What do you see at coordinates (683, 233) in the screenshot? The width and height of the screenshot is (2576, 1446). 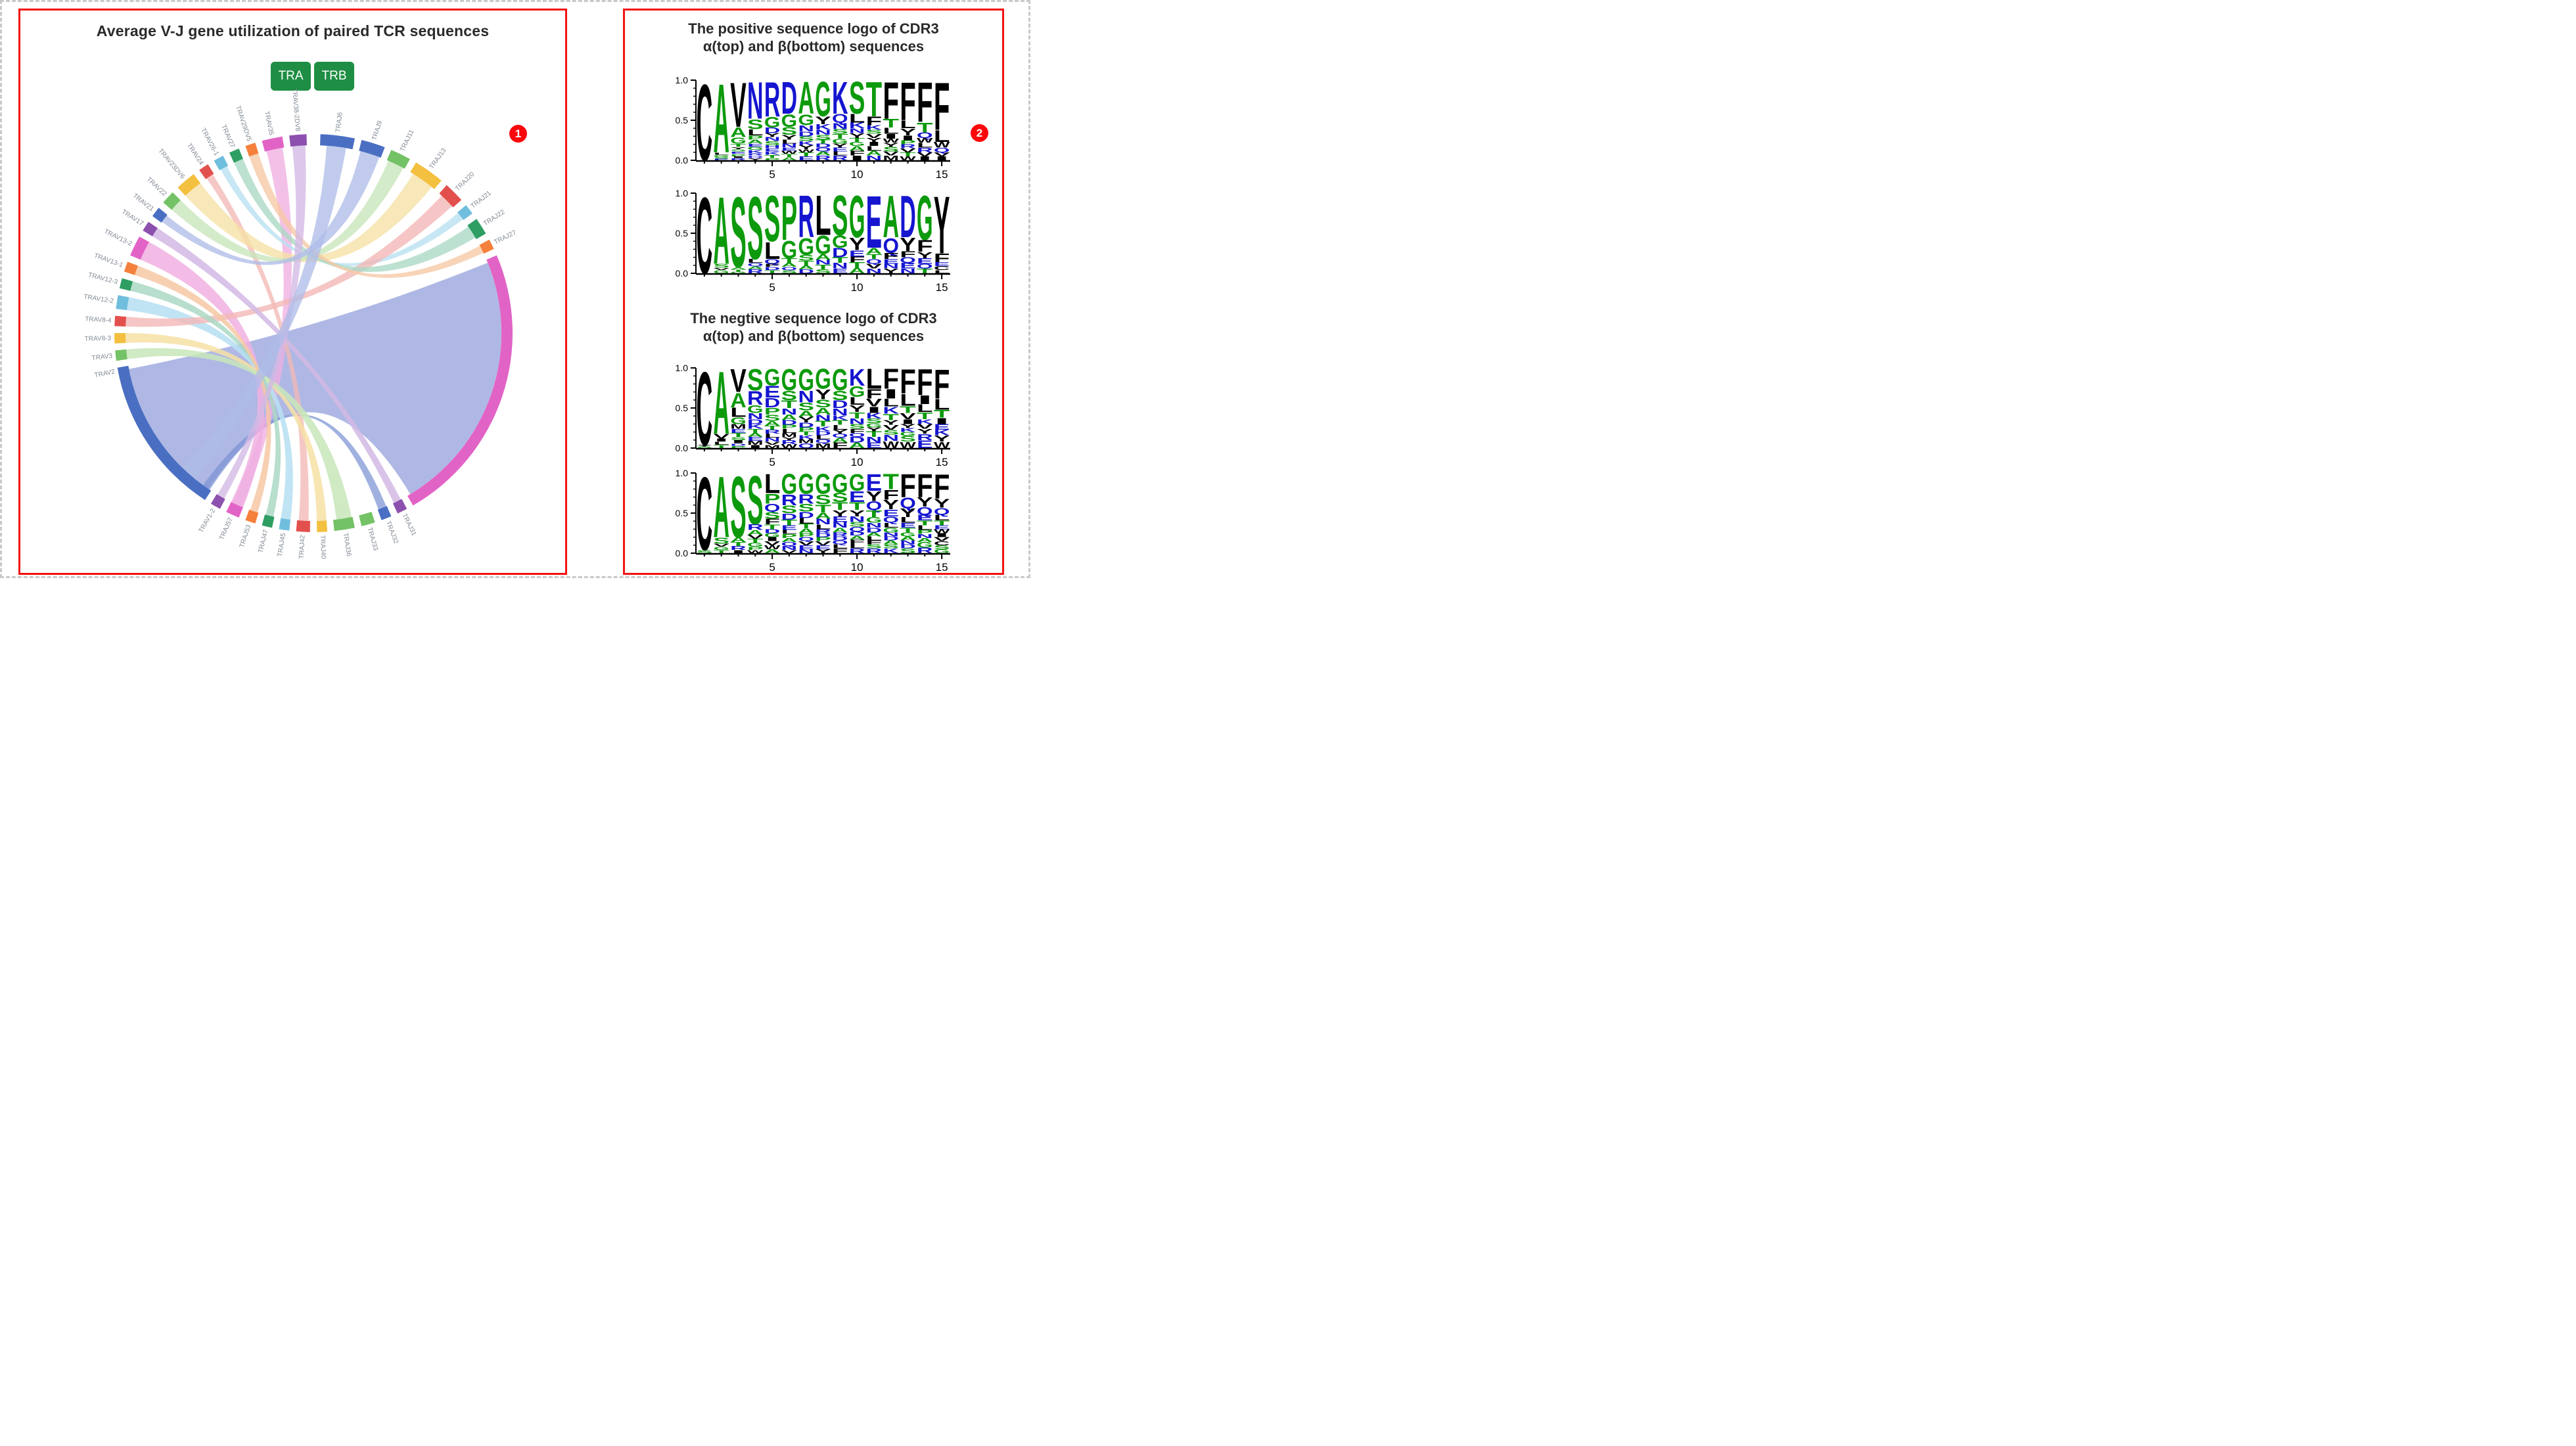 I see `logo-beta-positive-ytick-0.5: 0.5` at bounding box center [683, 233].